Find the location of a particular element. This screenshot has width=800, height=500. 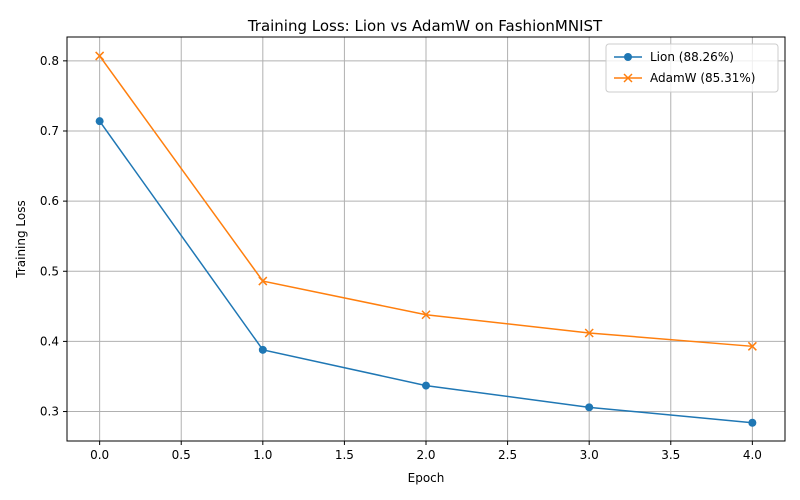

y-tick-label: 0.8 is located at coordinates (49, 61).